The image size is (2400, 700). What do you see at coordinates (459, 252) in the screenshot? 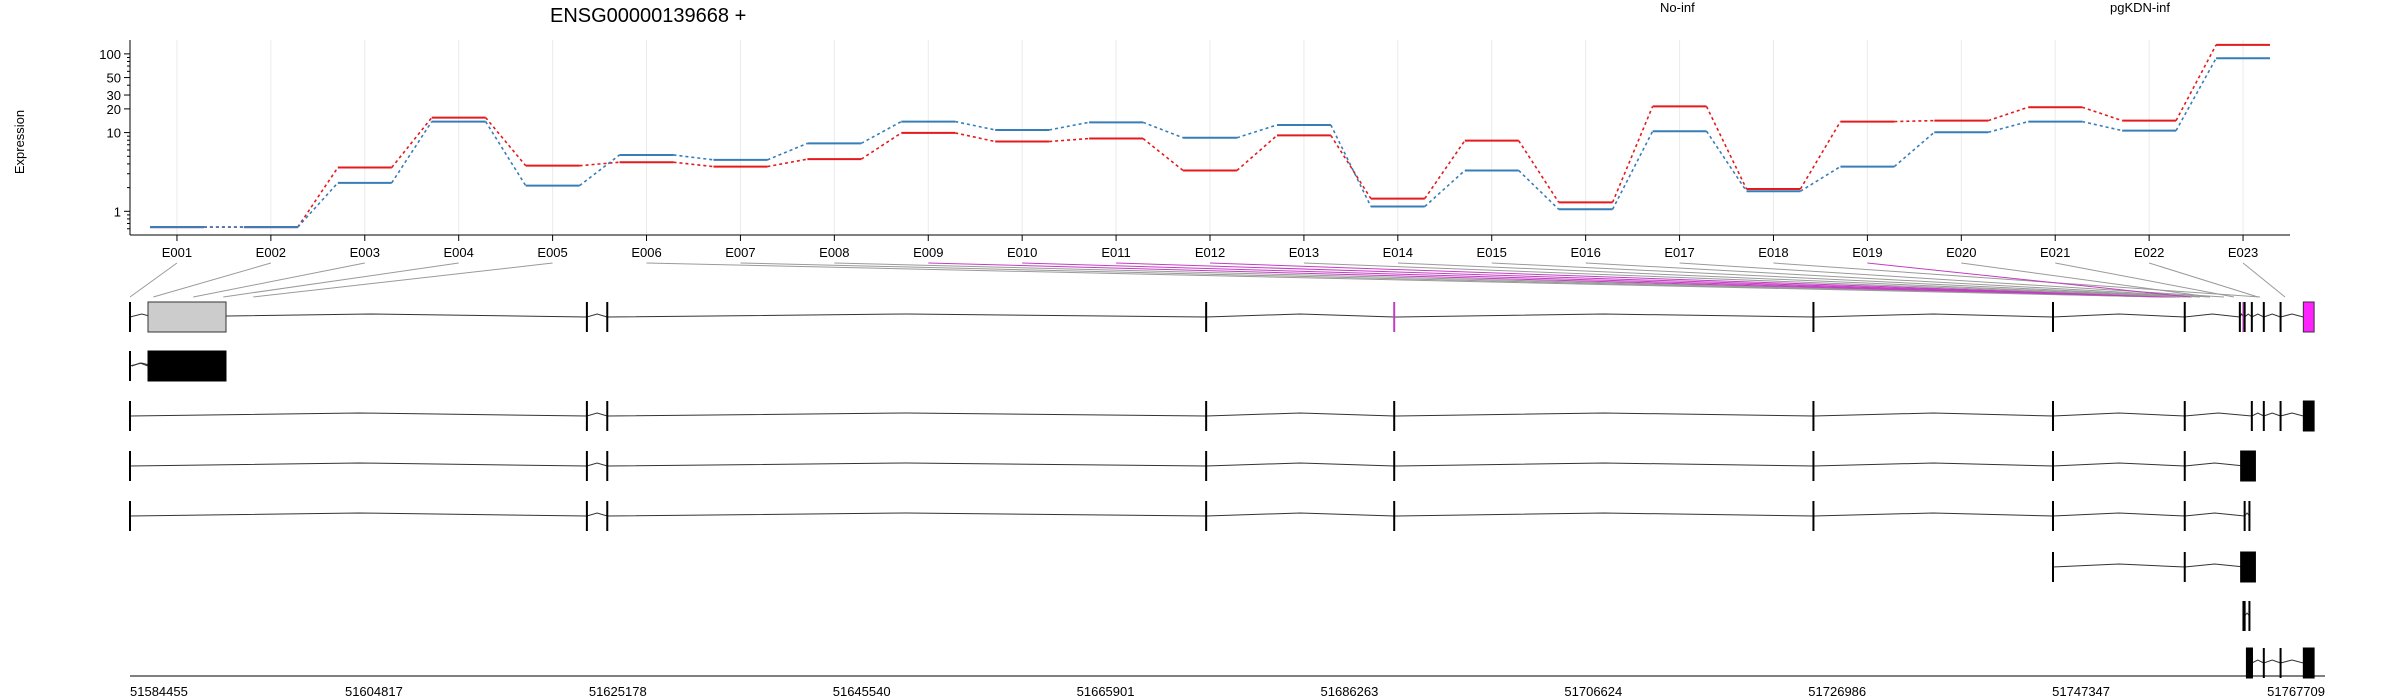
I see `x-tick-label-e004: E004` at bounding box center [459, 252].